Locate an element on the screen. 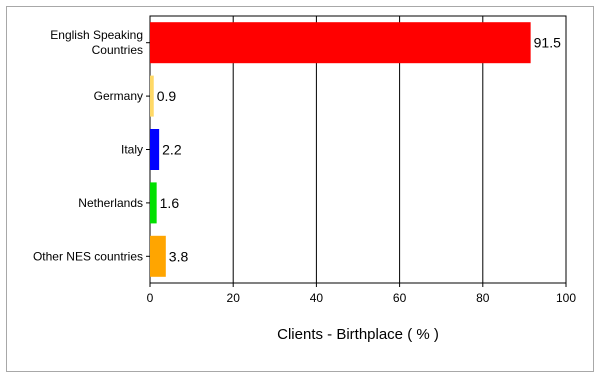 This screenshot has height=378, width=602. category-label: Netherlands is located at coordinates (110, 203).